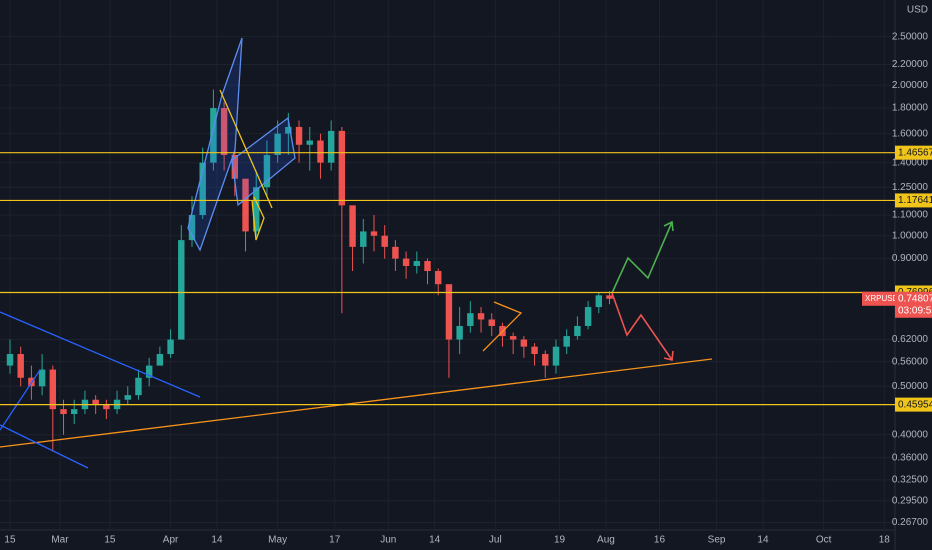  What do you see at coordinates (910, 187) in the screenshot?
I see `y-tick-label: 1.25000` at bounding box center [910, 187].